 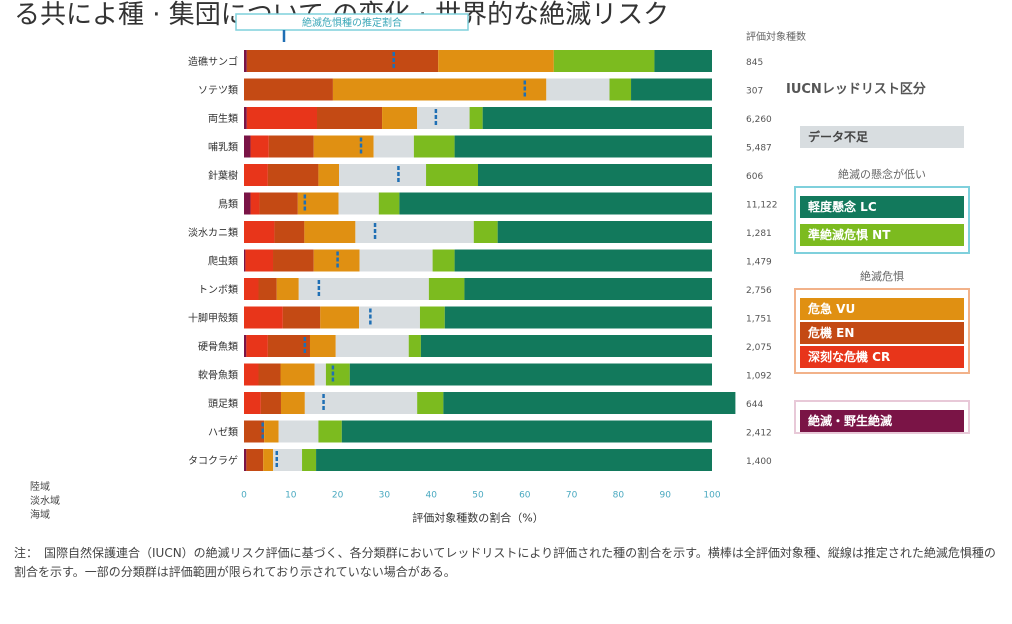 I want to click on legend-item: 準絶滅危惧 NT, so click(x=882, y=235).